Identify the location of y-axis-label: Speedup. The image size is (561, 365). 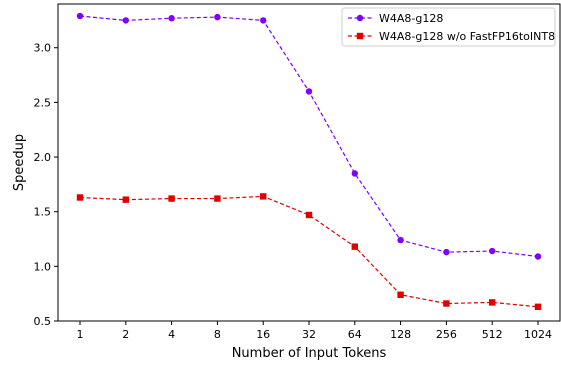
(19, 162).